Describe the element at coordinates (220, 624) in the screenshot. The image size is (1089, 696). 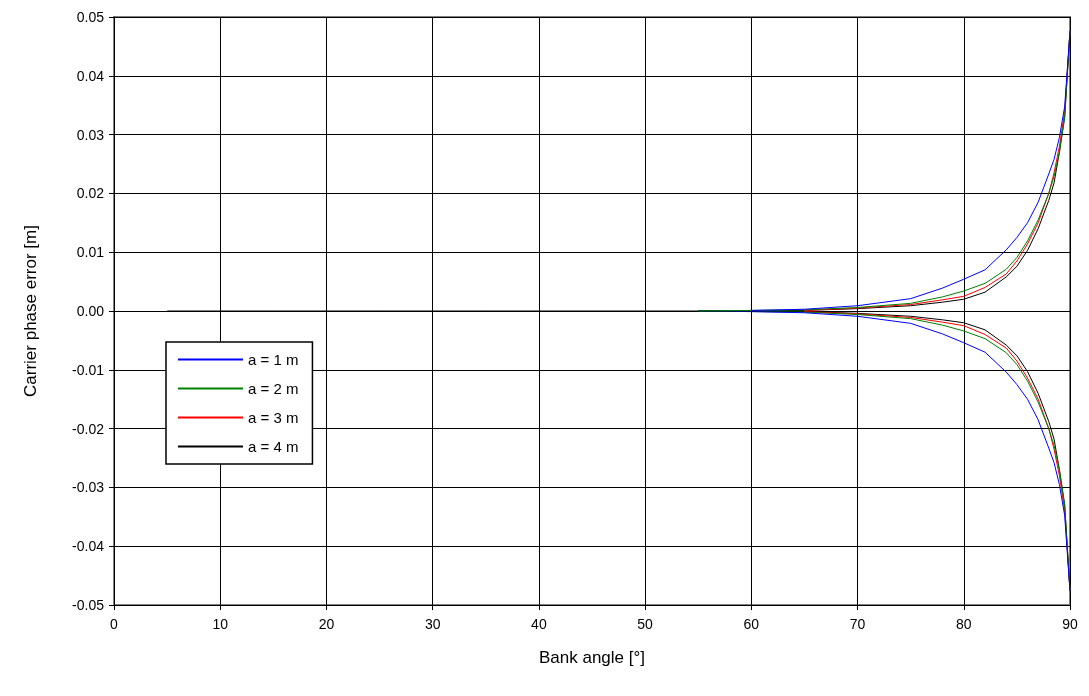
I see `x-tick-label: 10` at that location.